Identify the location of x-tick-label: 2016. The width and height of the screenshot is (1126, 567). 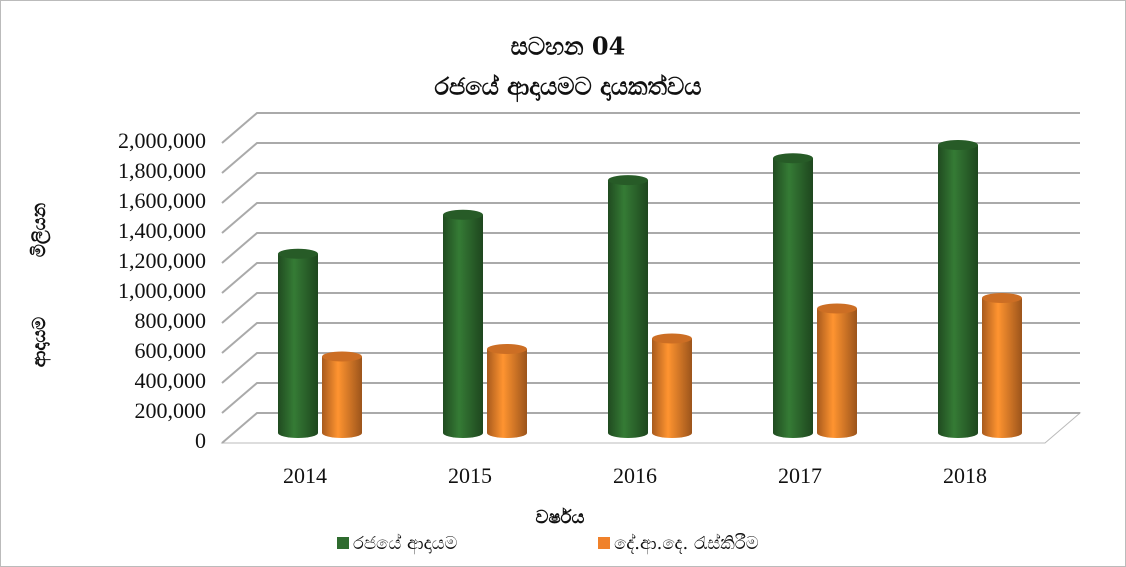
(635, 475).